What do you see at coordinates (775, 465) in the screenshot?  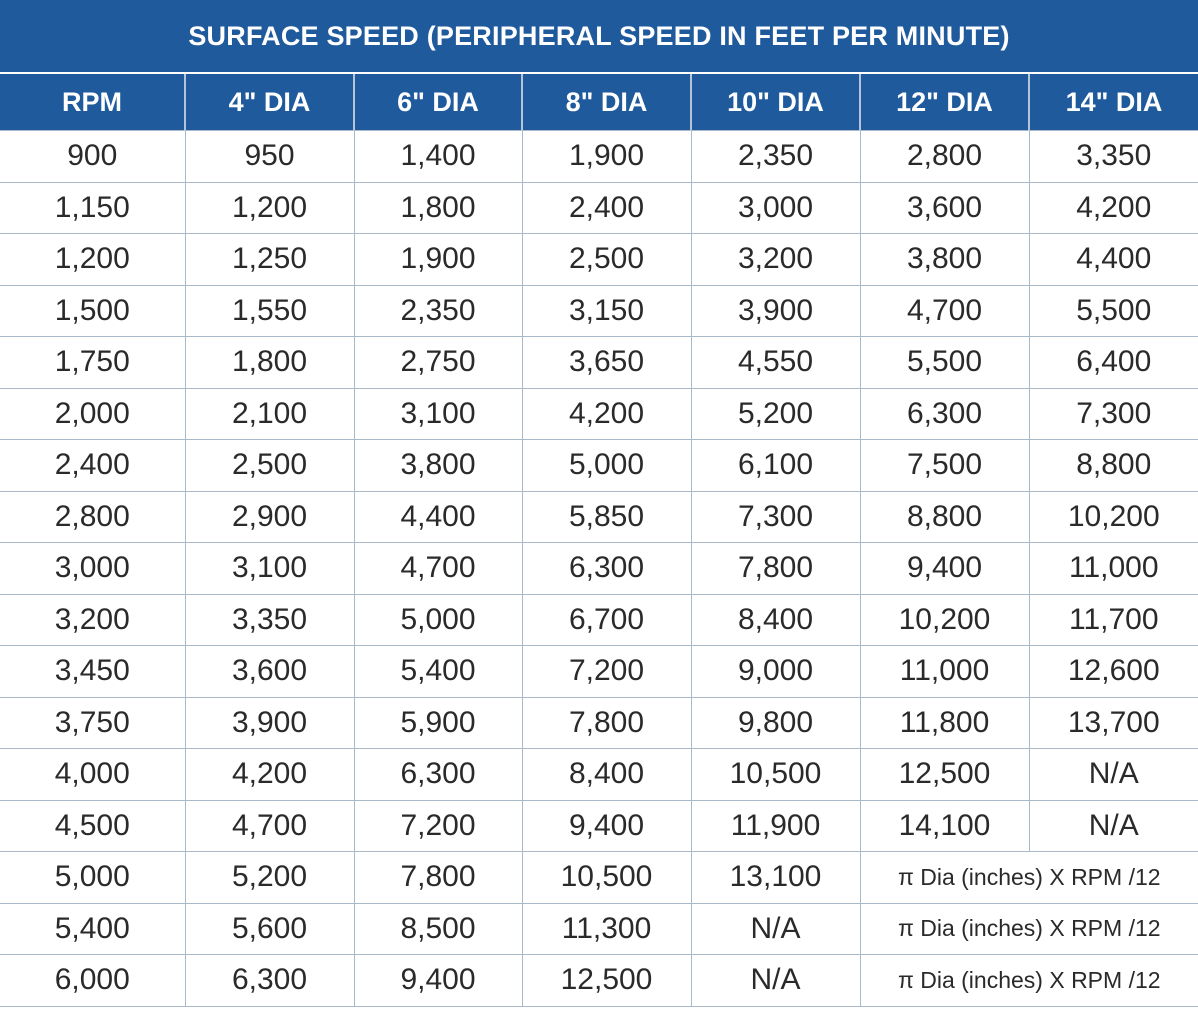 I see `speed-cell: 6,100` at bounding box center [775, 465].